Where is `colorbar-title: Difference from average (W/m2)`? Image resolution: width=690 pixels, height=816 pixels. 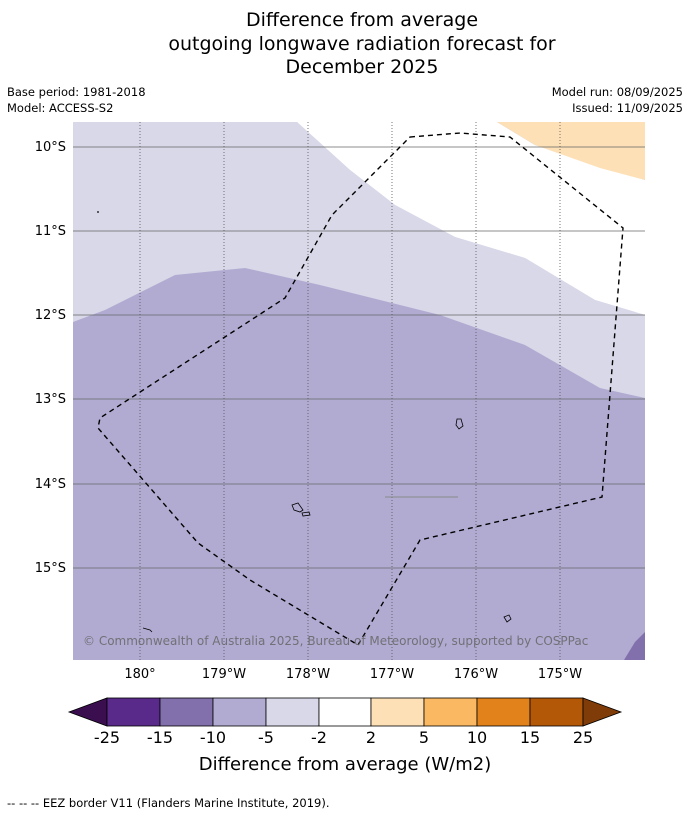 colorbar-title: Difference from average (W/m2) is located at coordinates (345, 764).